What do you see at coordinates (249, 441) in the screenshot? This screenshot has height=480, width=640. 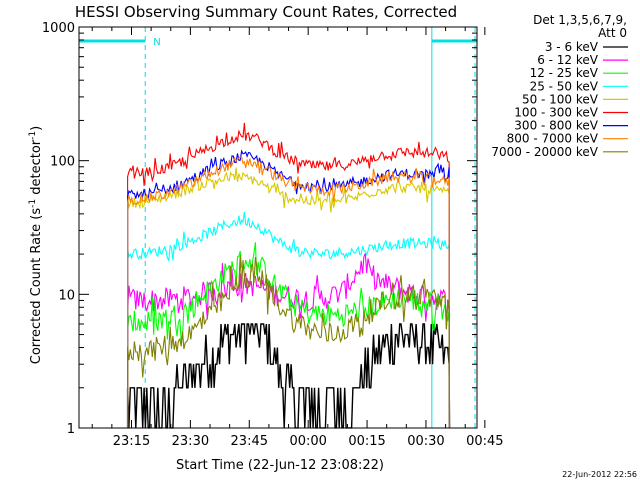 I see `x-tick-label-2: 23:45` at bounding box center [249, 441].